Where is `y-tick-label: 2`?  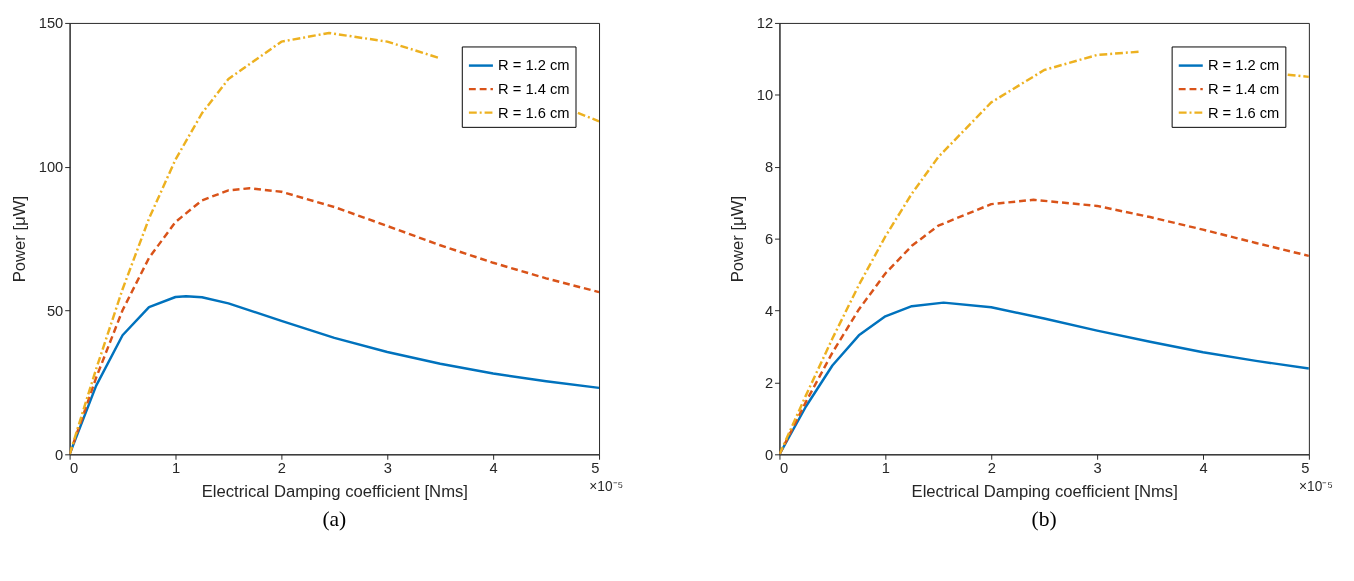 y-tick-label: 2 is located at coordinates (769, 382).